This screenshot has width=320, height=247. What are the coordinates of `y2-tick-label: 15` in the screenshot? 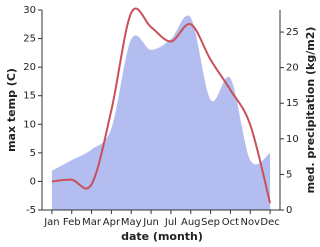 It's located at (292, 103).